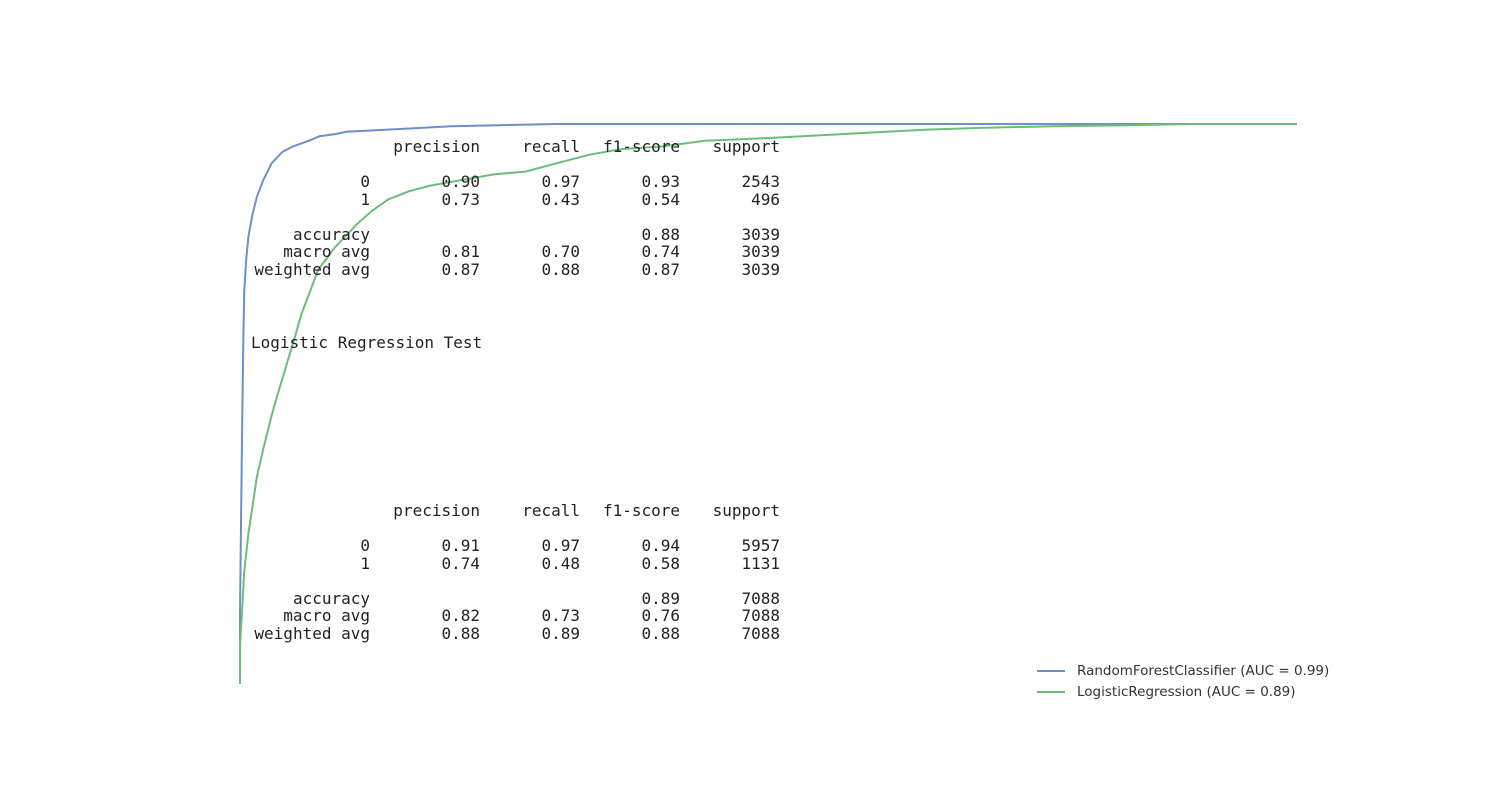 The image size is (1500, 800). What do you see at coordinates (515, 616) in the screenshot?
I see `report-row: macro avg 0.82 0.73 0.76 7088` at bounding box center [515, 616].